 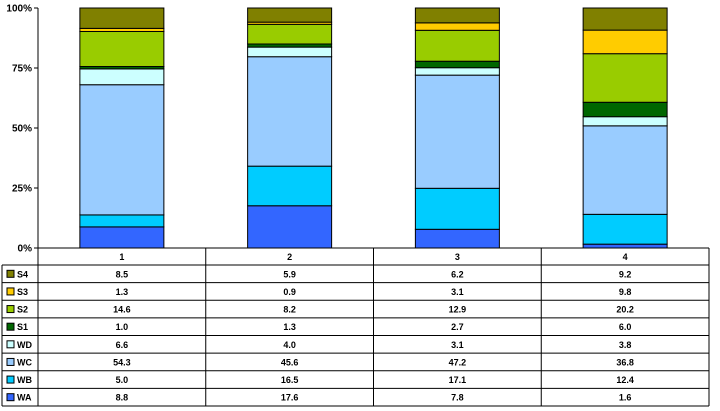 I want to click on legend-key-wa, so click(x=10, y=397).